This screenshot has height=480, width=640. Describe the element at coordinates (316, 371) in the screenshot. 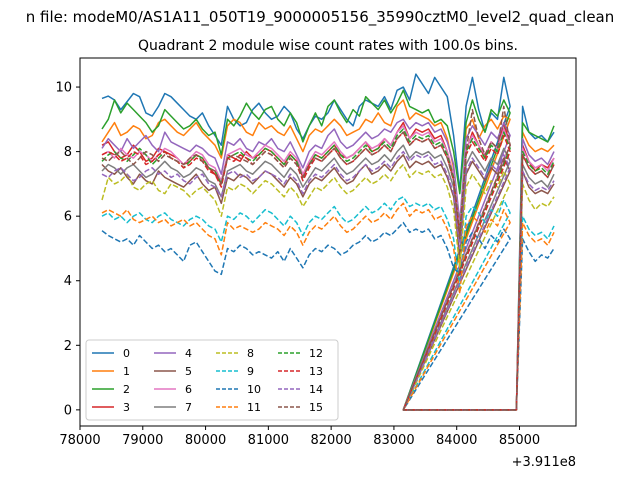

I see `legend-label-13: 13` at that location.